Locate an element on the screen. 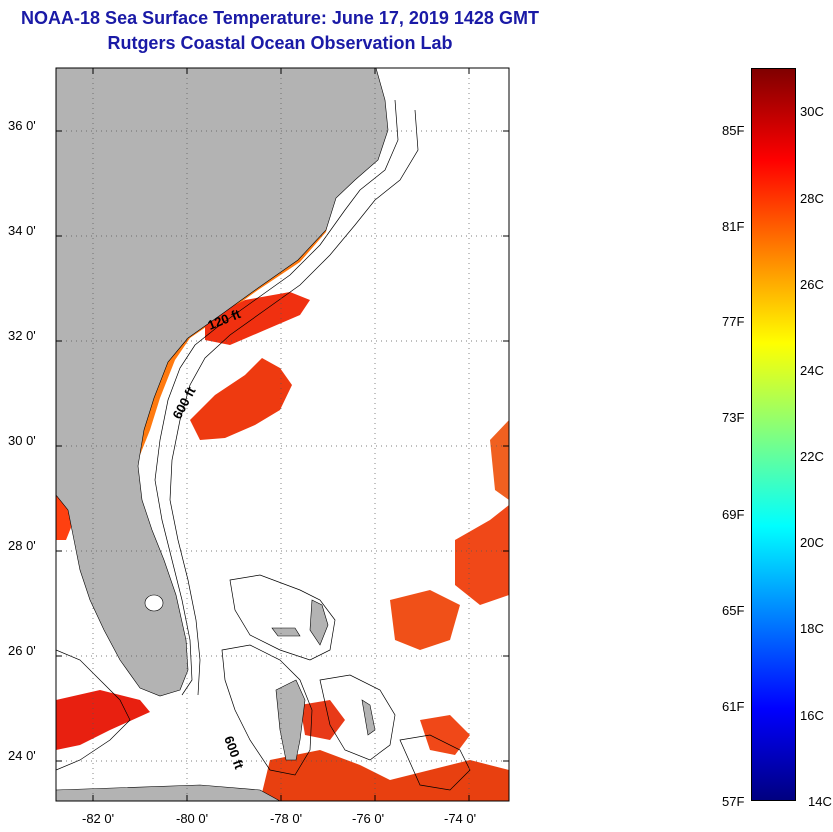 Image resolution: width=833 pixels, height=832 pixels. lon-label-78: -78 0' is located at coordinates (286, 818).